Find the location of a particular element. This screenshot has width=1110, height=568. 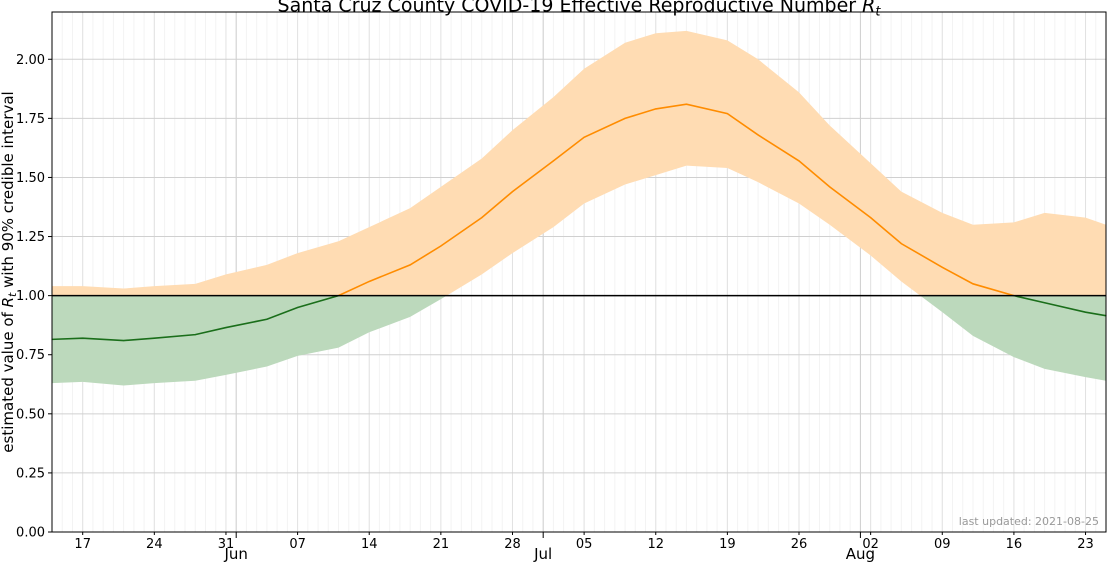

x-tick-label: 07 is located at coordinates (297, 544).